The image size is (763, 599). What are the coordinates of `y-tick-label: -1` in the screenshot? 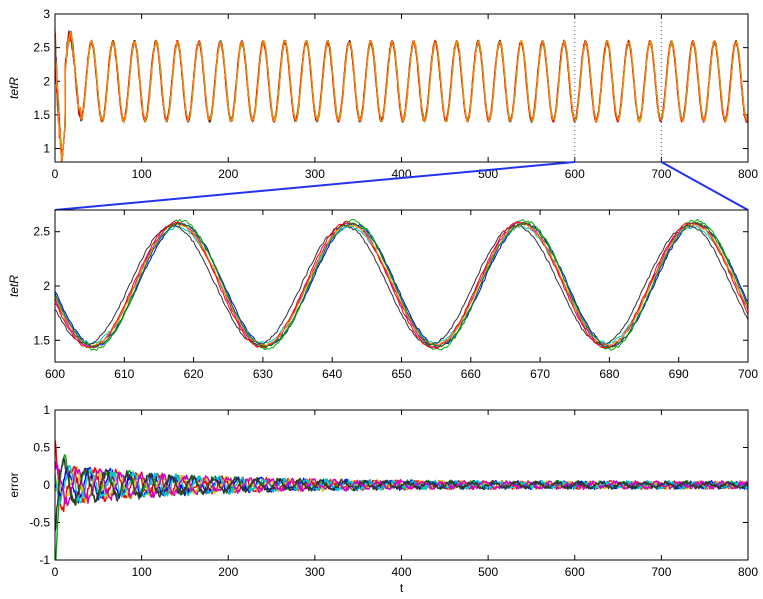 It's located at (44, 560).